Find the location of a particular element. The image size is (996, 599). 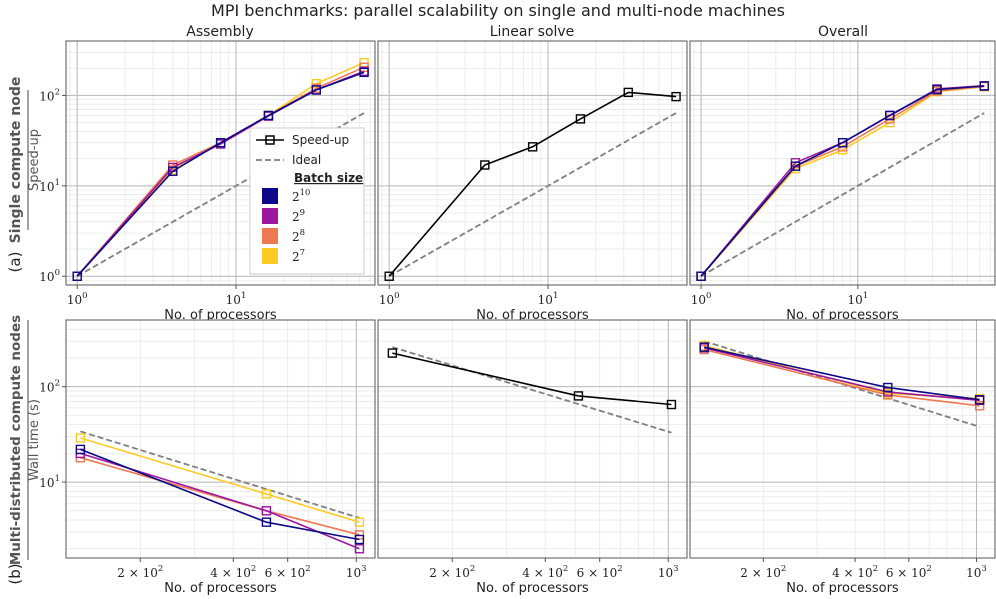

column-title-linear: Linear solve is located at coordinates (532, 32).